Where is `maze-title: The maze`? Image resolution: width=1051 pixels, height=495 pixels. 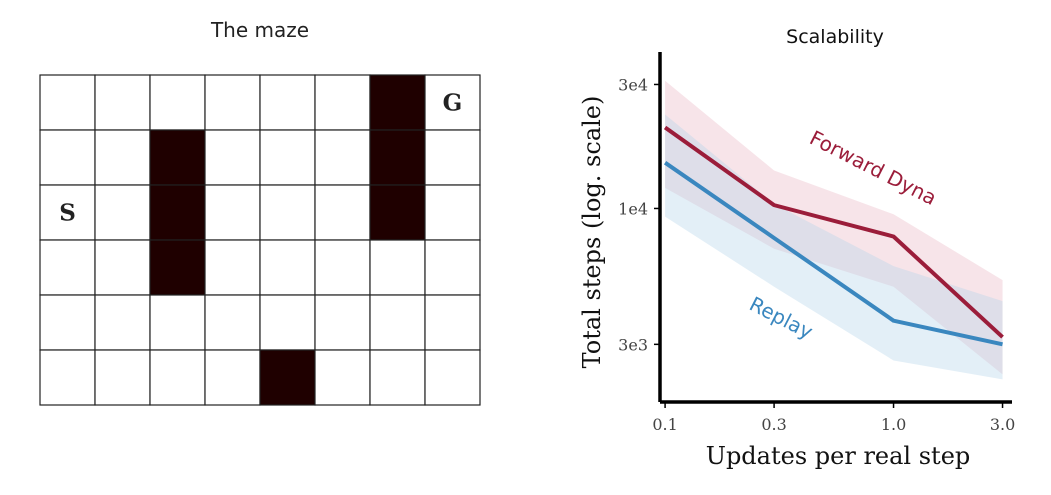
maze-title: The maze is located at coordinates (260, 30).